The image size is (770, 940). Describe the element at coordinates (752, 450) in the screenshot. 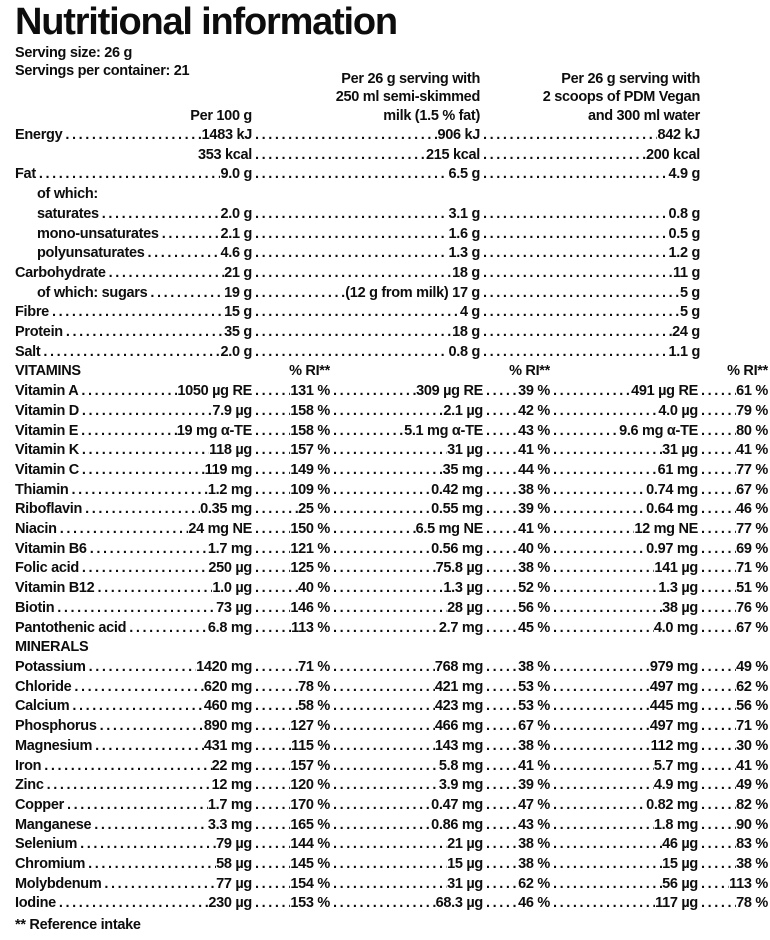

I see `ri-per-serving-vegan: 41 %` at that location.